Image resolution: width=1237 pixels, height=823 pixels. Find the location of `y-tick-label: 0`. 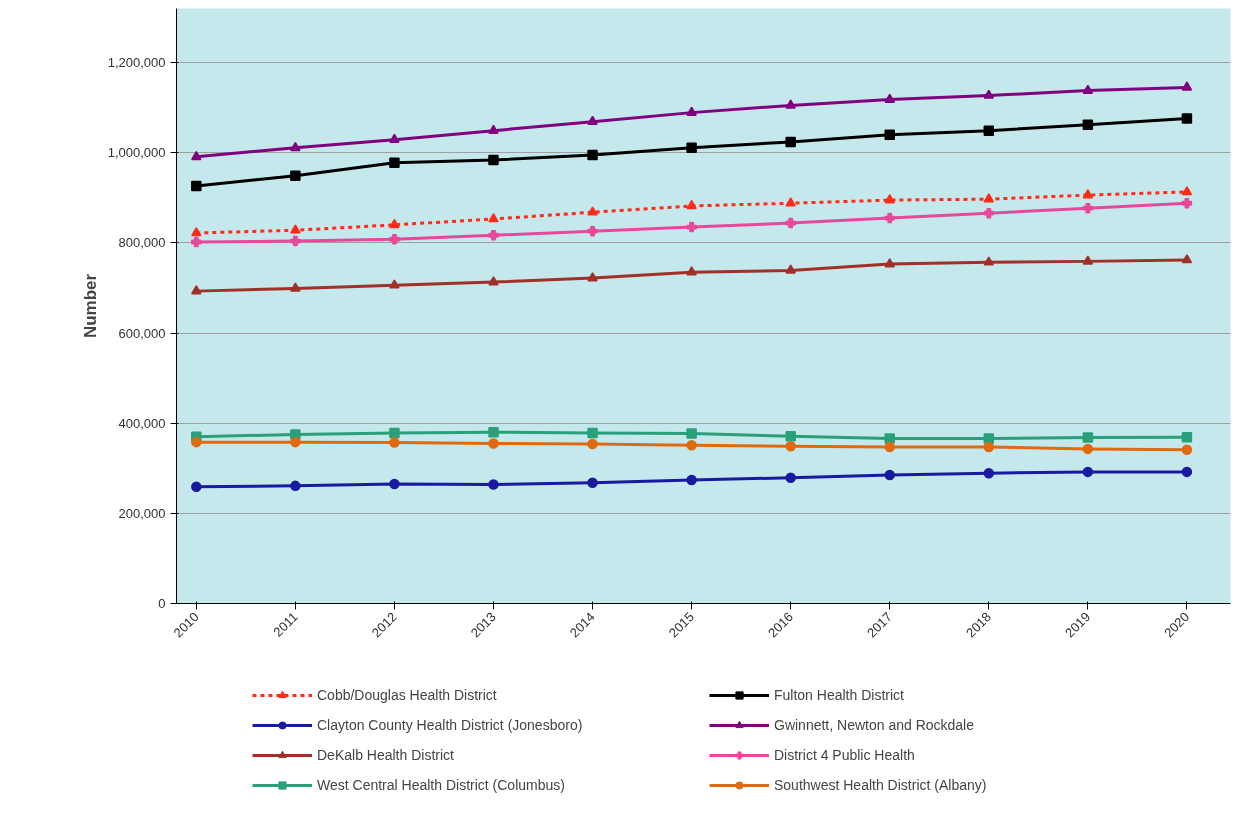

y-tick-label: 0 is located at coordinates (162, 603).